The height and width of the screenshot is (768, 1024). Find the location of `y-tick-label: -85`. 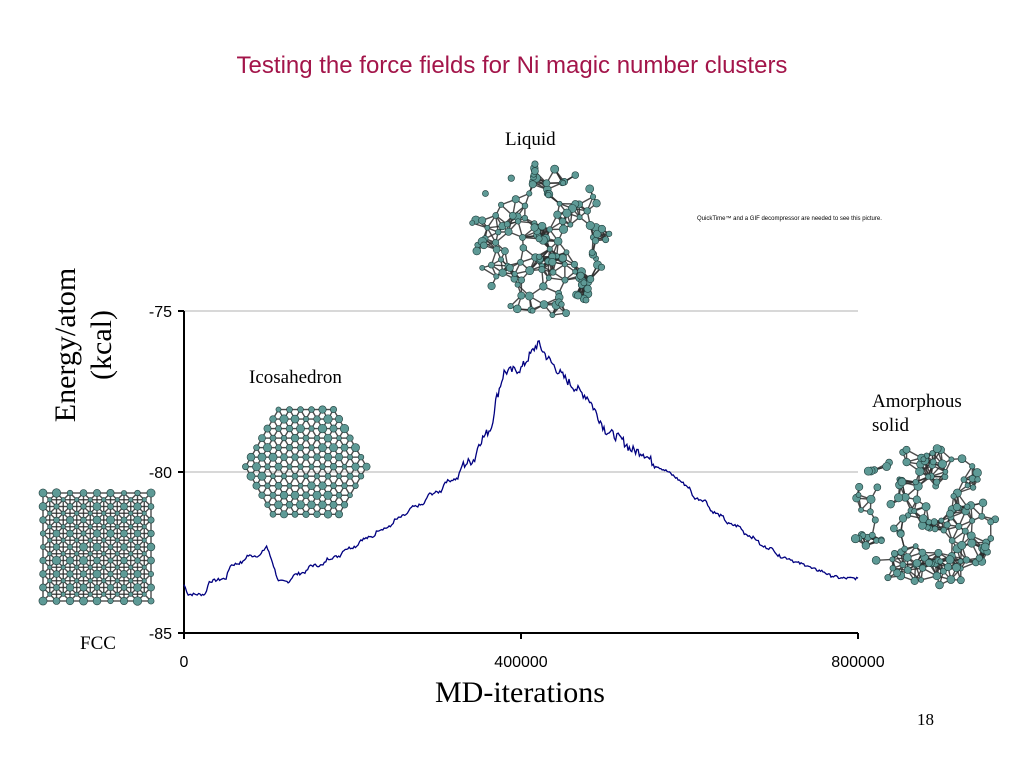

y-tick-label: -85 is located at coordinates (160, 634).